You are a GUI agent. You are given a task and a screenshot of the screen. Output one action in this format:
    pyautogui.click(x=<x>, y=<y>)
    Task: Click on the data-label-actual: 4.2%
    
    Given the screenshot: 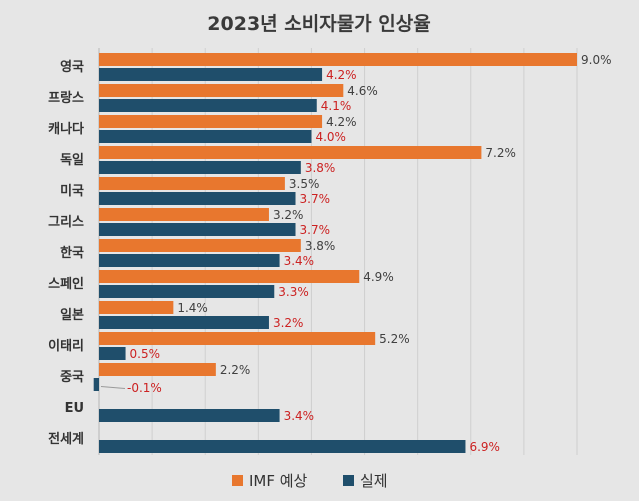 What is the action you would take?
    pyautogui.click(x=341, y=75)
    